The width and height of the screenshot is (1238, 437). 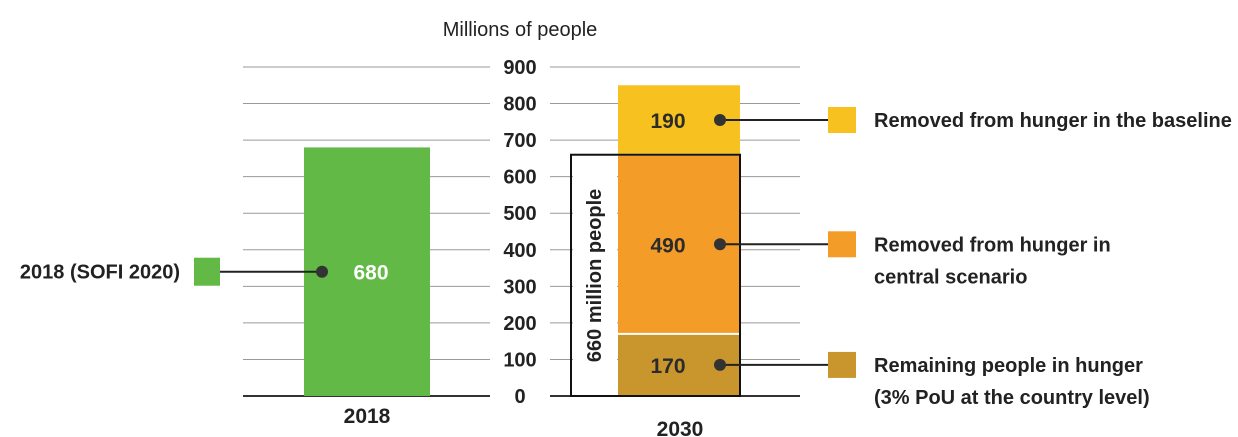 What do you see at coordinates (720, 364) in the screenshot?
I see `legend-connector-dot-remaining-people-in-hunger-3-pou-at-the-country-level` at bounding box center [720, 364].